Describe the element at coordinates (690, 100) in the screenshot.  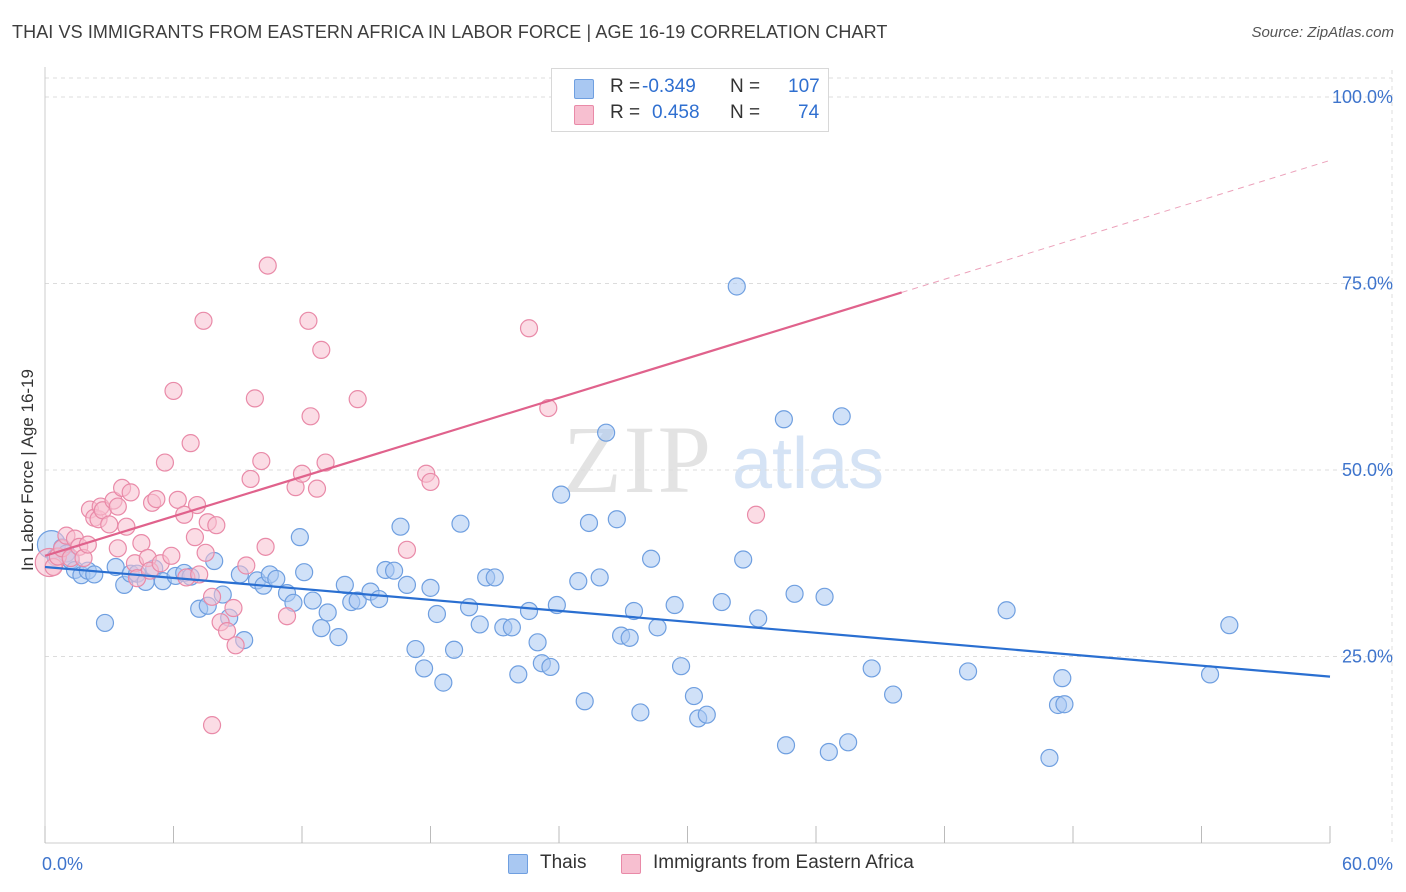
I see `correlation-legend: R = -0.349 N = 107 R = 0.458 N = 74` at that location.